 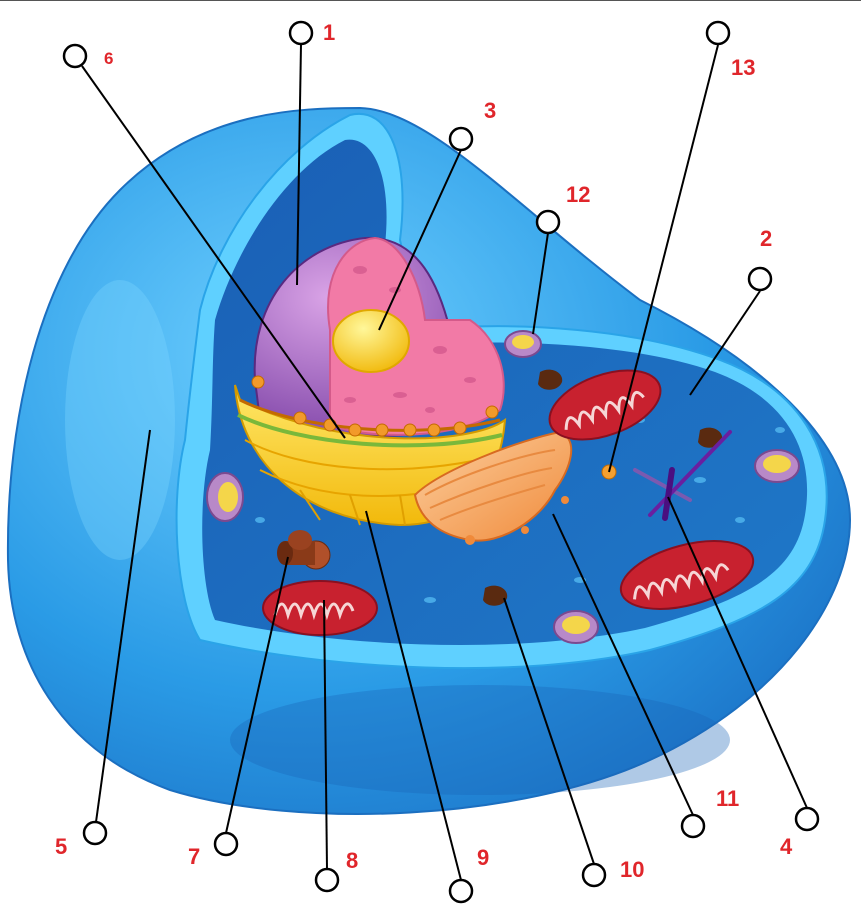 I want to click on label-3: 3, so click(x=490, y=110).